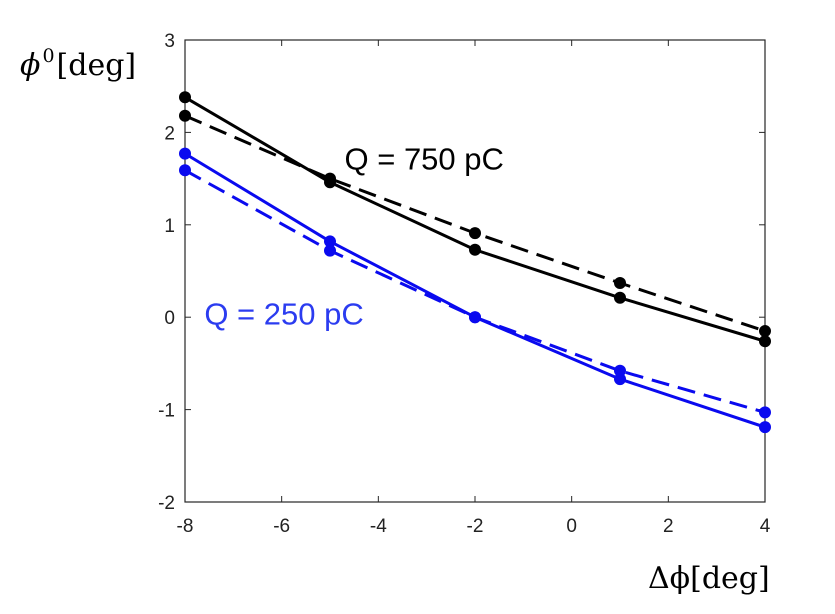 Image resolution: width=835 pixels, height=614 pixels. What do you see at coordinates (169, 226) in the screenshot?
I see `y-tick-label: 1` at bounding box center [169, 226].